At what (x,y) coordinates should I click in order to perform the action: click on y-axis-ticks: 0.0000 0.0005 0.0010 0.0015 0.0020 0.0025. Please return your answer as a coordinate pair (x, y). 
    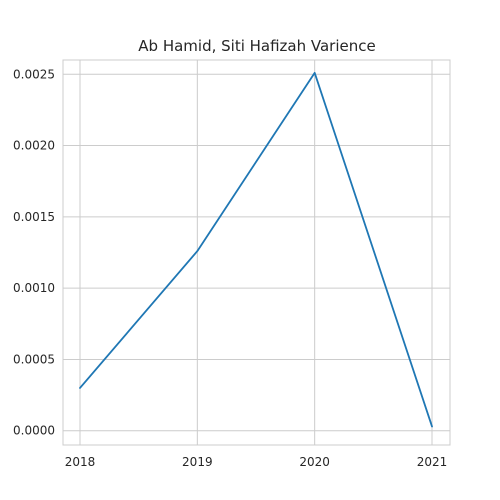
    Looking at the image, I should click on (34, 252).